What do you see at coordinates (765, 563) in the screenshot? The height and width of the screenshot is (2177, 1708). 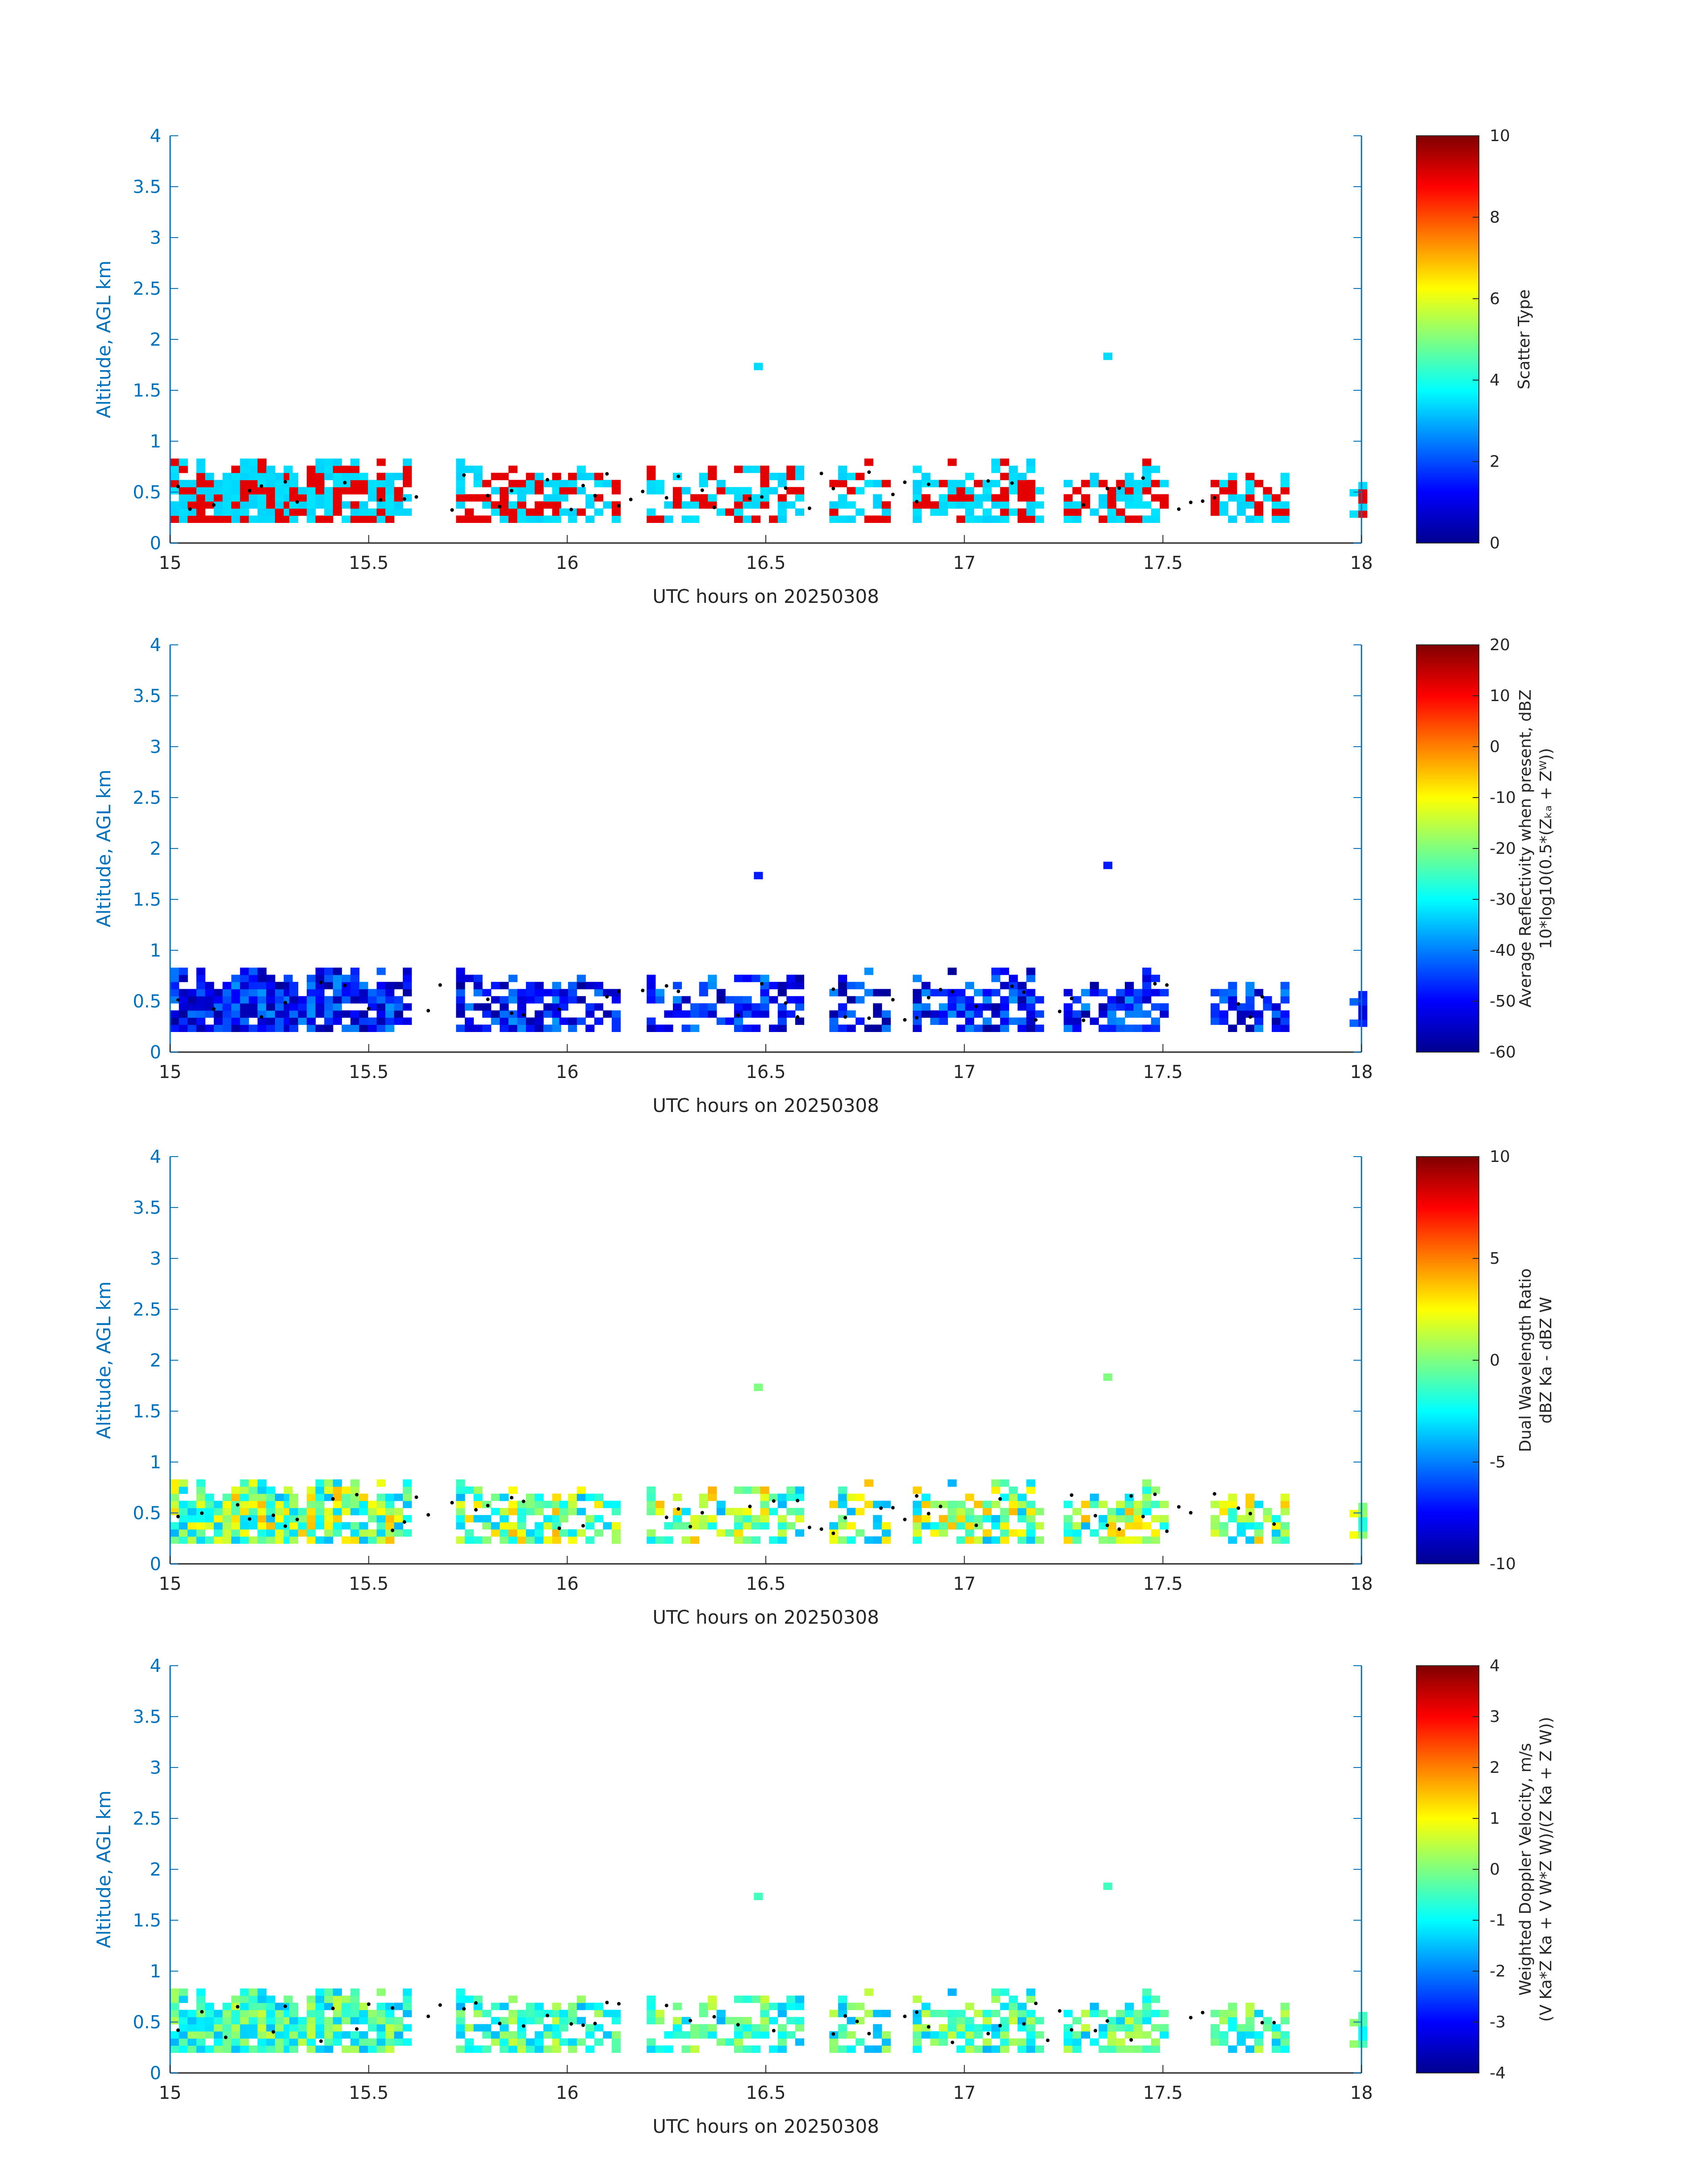 I see `x-tick-label: 16.5` at bounding box center [765, 563].